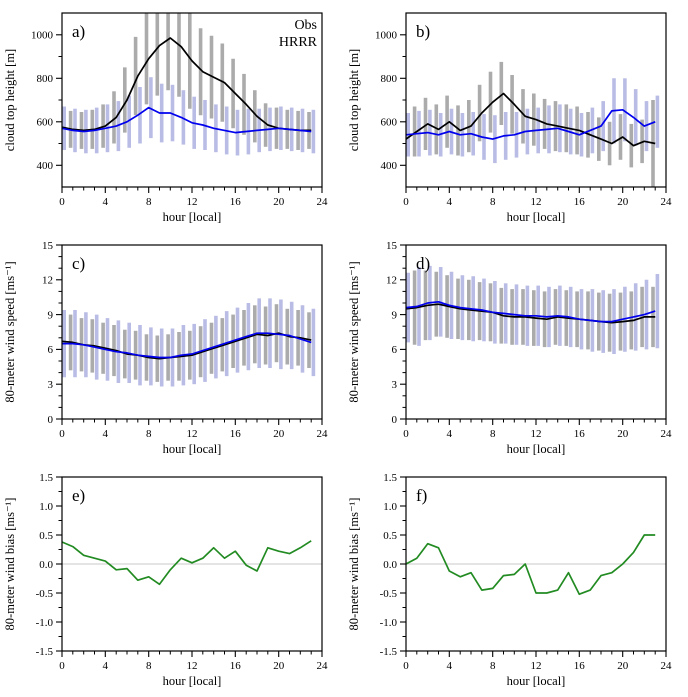 This screenshot has width=688, height=697. What do you see at coordinates (78, 31) in the screenshot?
I see `panel-label: a)` at bounding box center [78, 31].